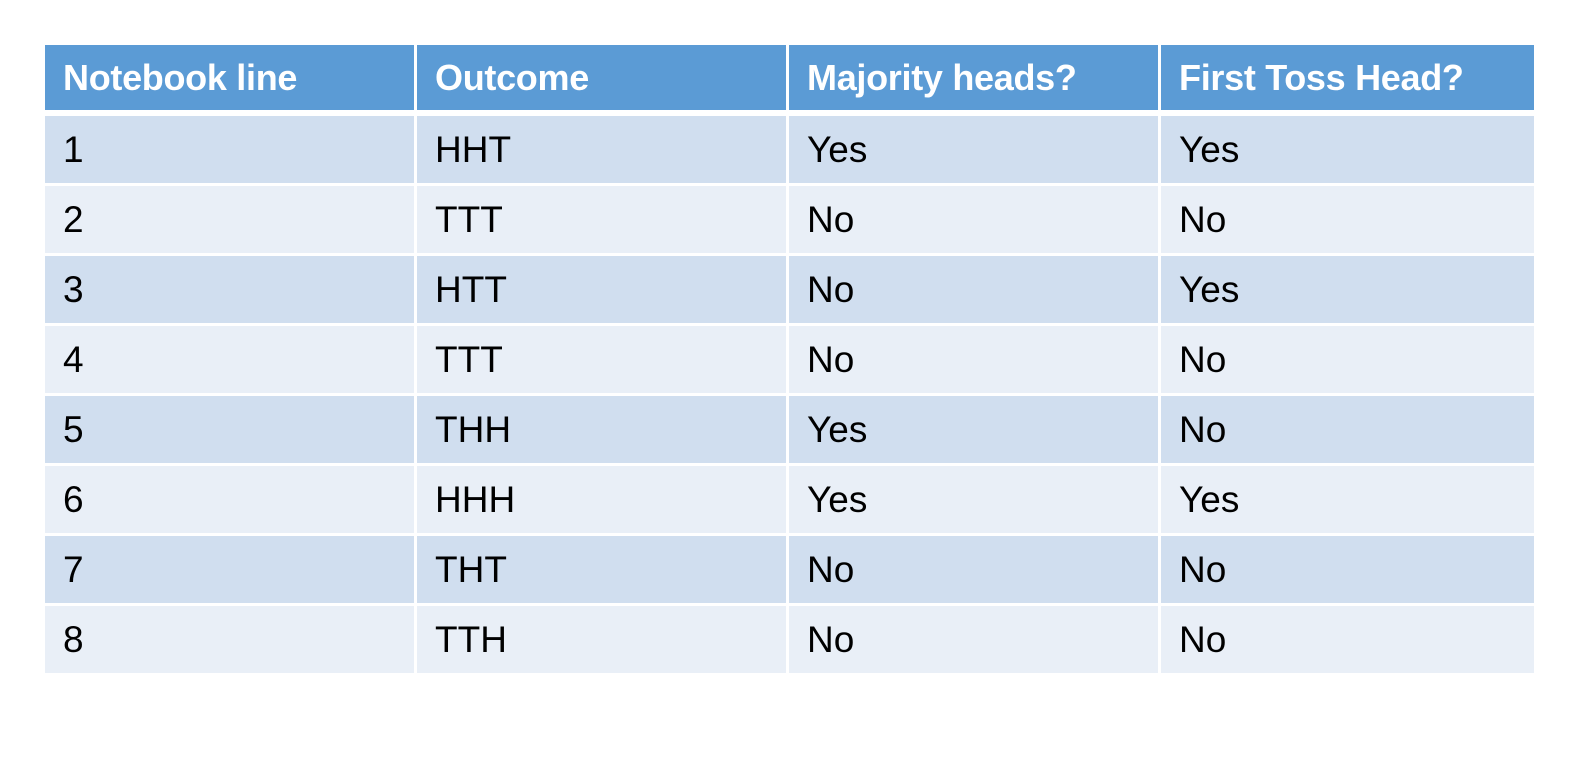 The image size is (1580, 778). I want to click on cell-notebook-line: 7, so click(231, 571).